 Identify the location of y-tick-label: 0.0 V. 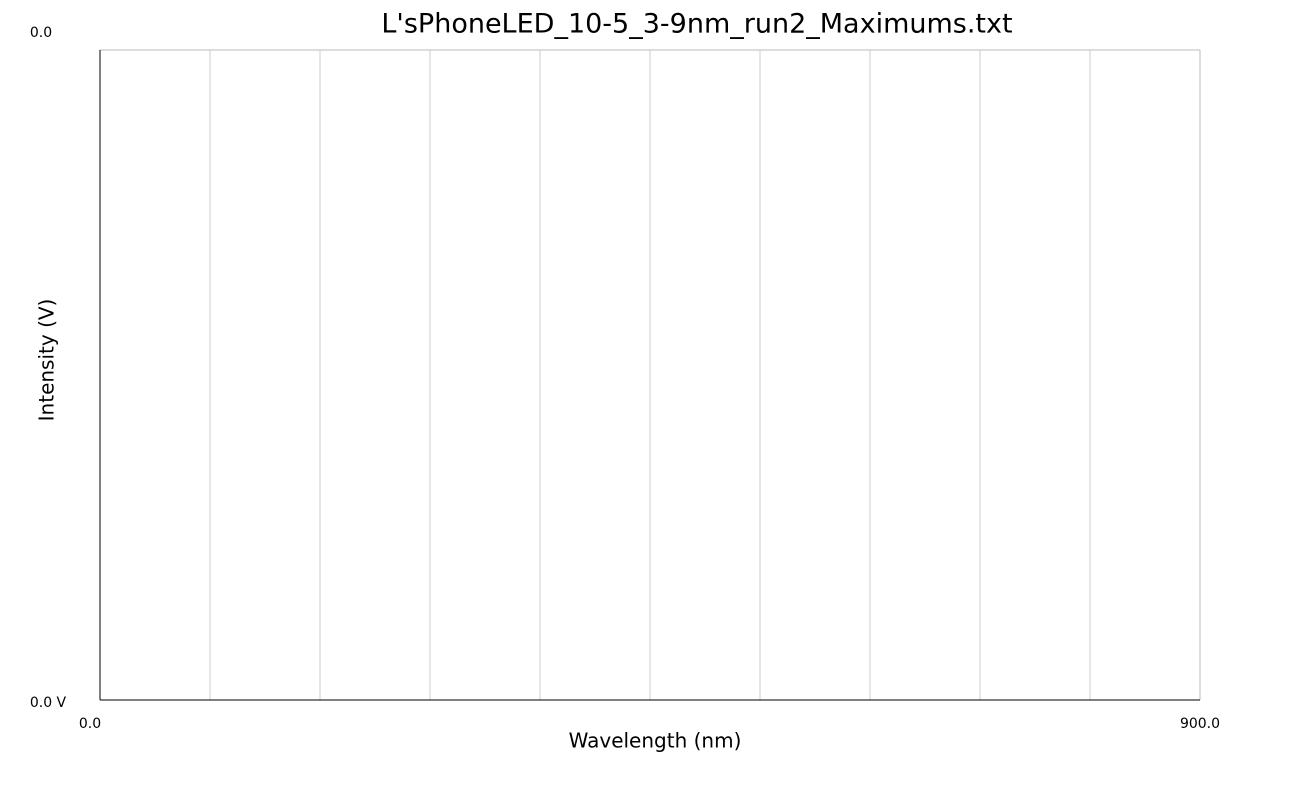
(48, 703).